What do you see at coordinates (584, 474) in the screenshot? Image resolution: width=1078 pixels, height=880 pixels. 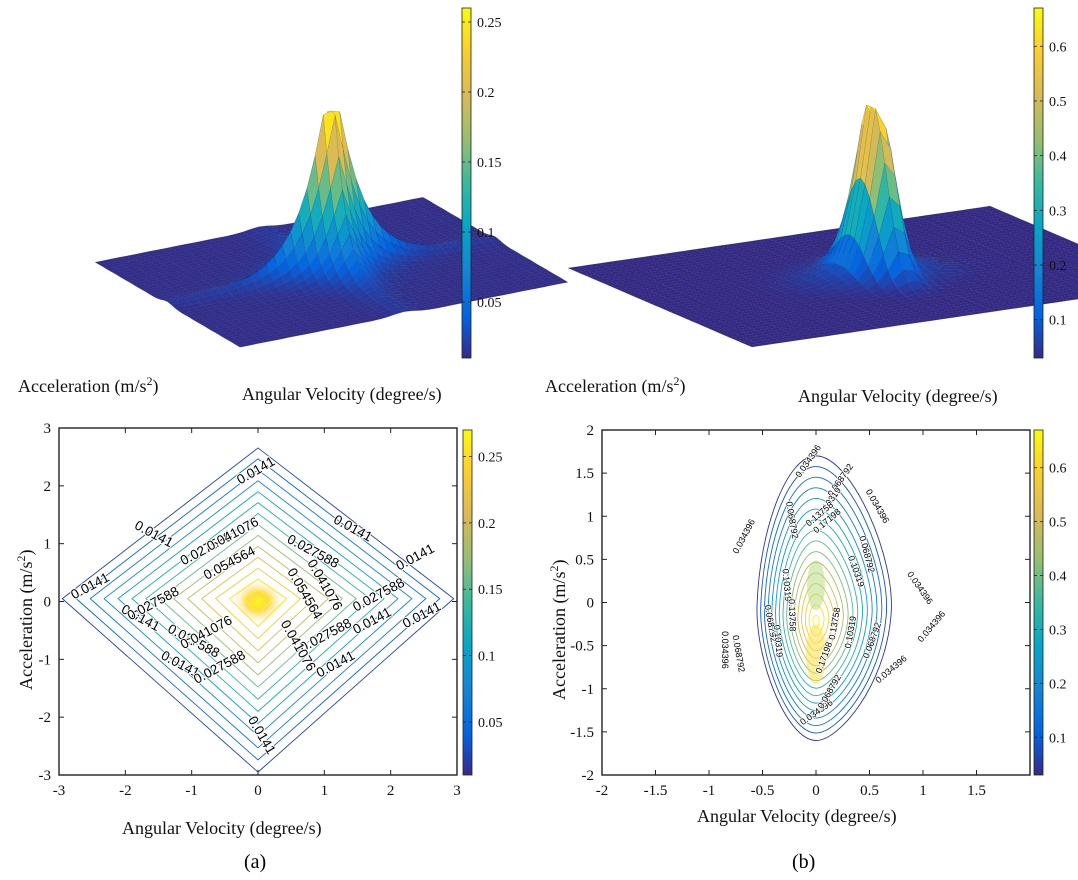 I see `contour-b-y-tick-label: 1.5` at bounding box center [584, 474].